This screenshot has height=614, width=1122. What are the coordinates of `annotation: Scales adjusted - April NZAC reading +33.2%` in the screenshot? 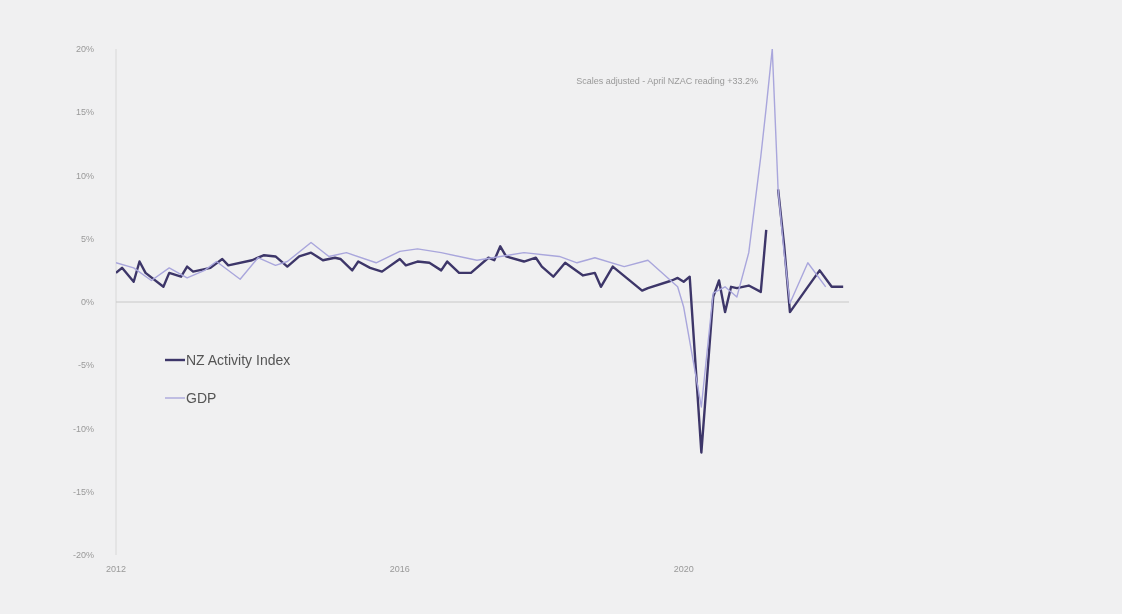 It's located at (667, 81).